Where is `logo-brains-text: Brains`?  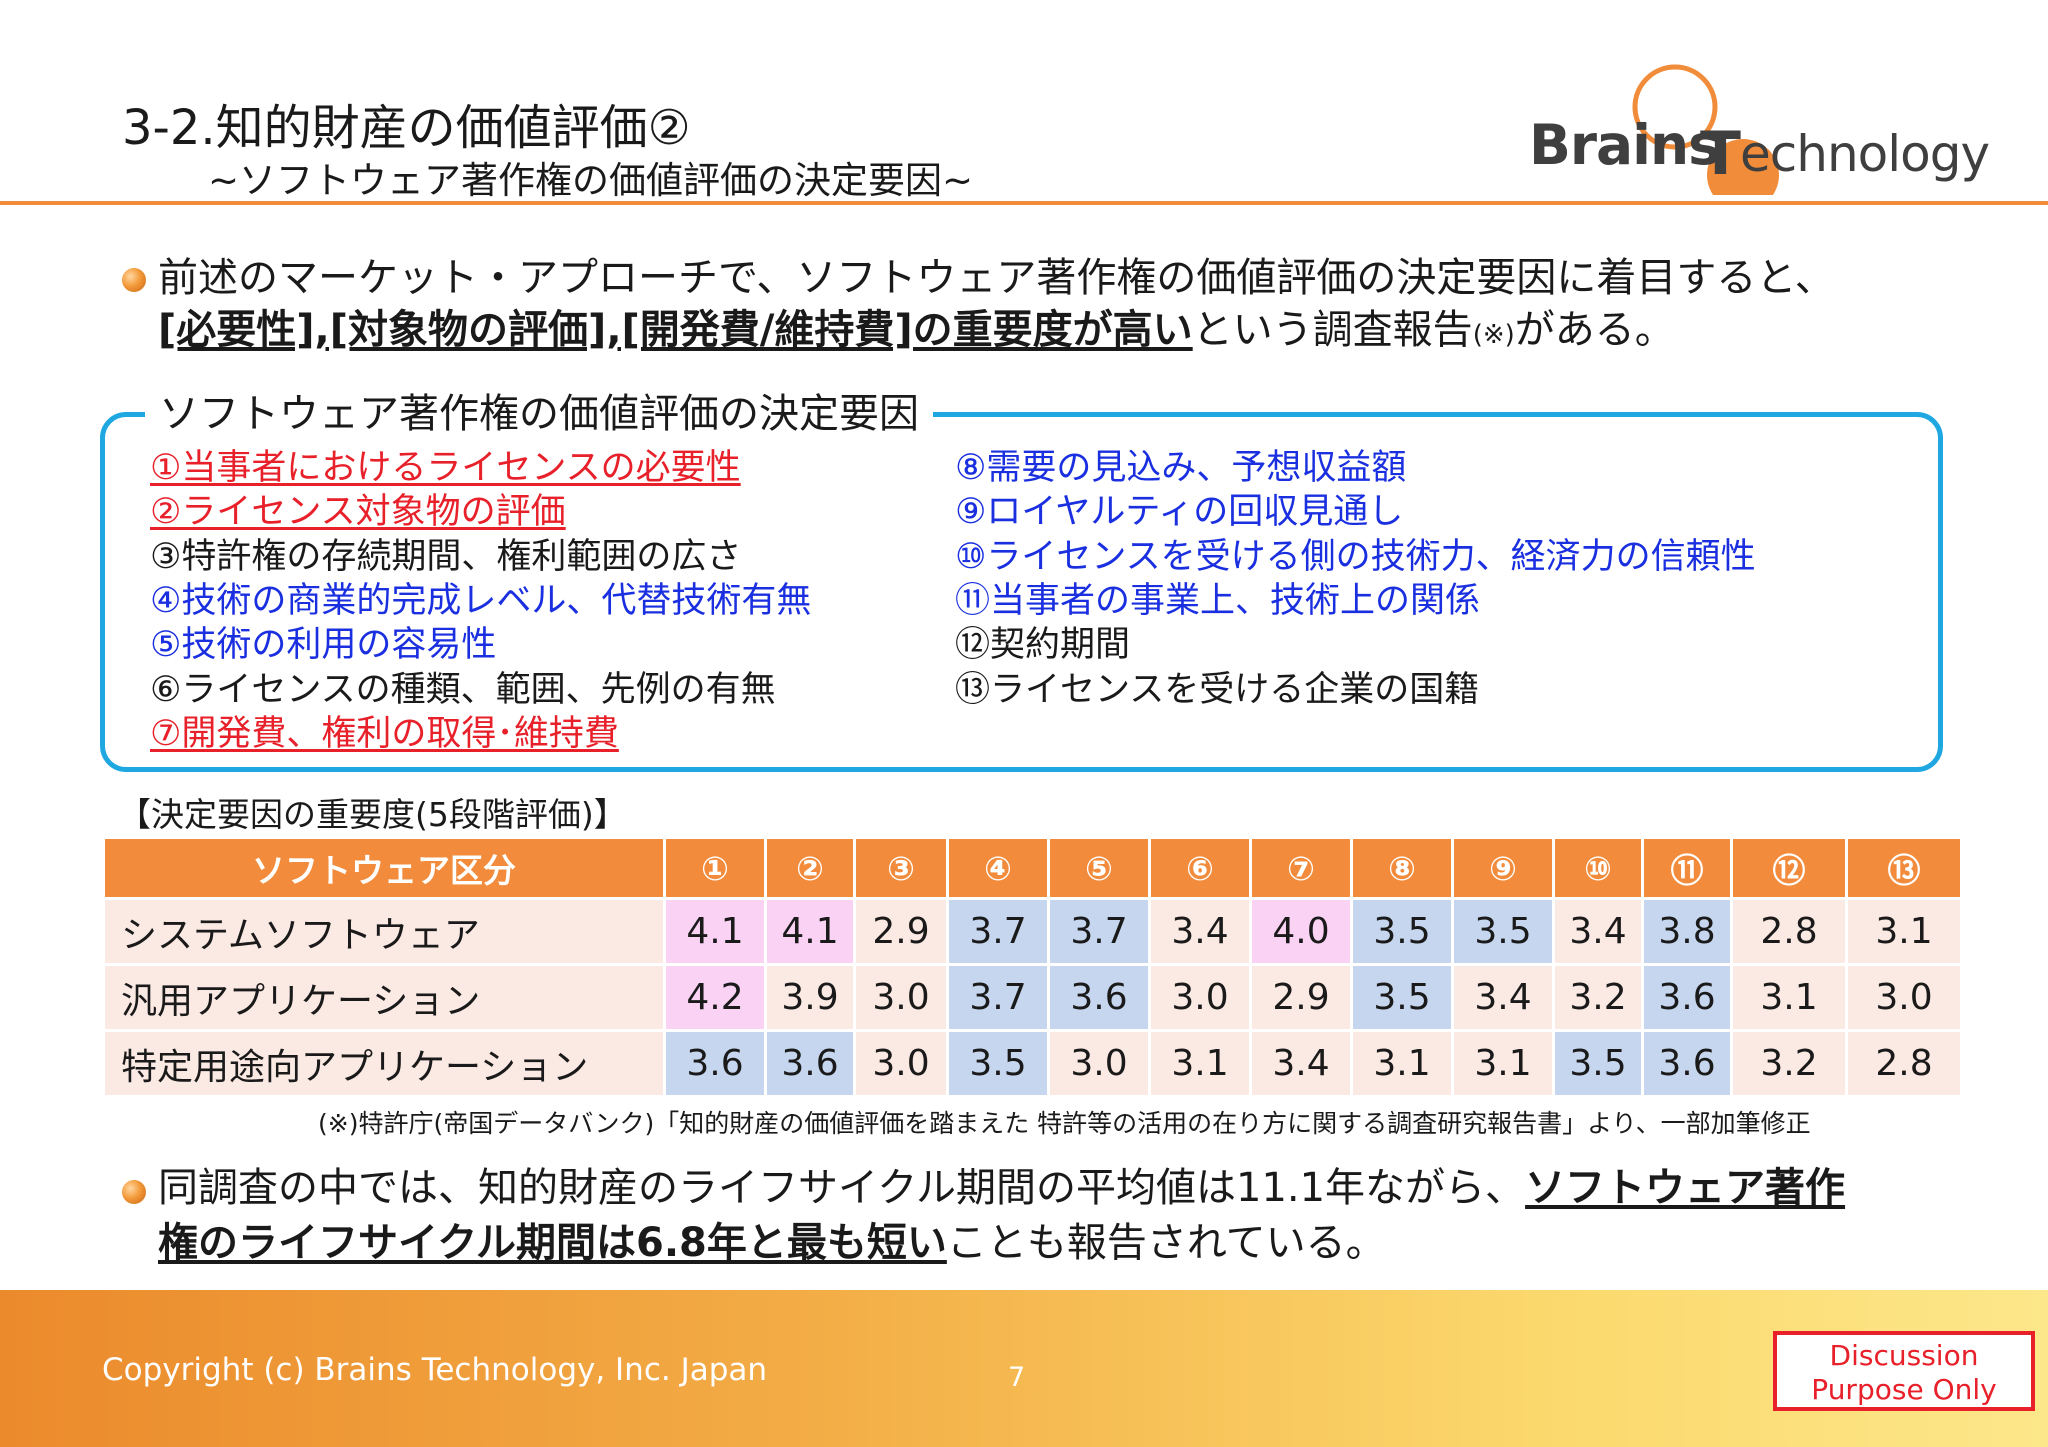 logo-brains-text: Brains is located at coordinates (1625, 145).